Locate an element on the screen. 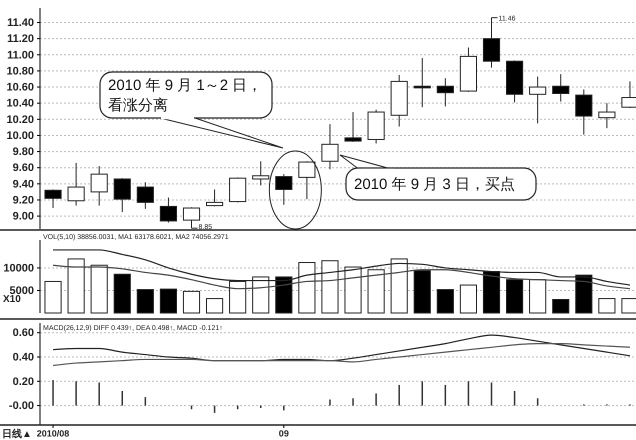 The width and height of the screenshot is (636, 440). y-tick-label: 0.40 is located at coordinates (23, 358).